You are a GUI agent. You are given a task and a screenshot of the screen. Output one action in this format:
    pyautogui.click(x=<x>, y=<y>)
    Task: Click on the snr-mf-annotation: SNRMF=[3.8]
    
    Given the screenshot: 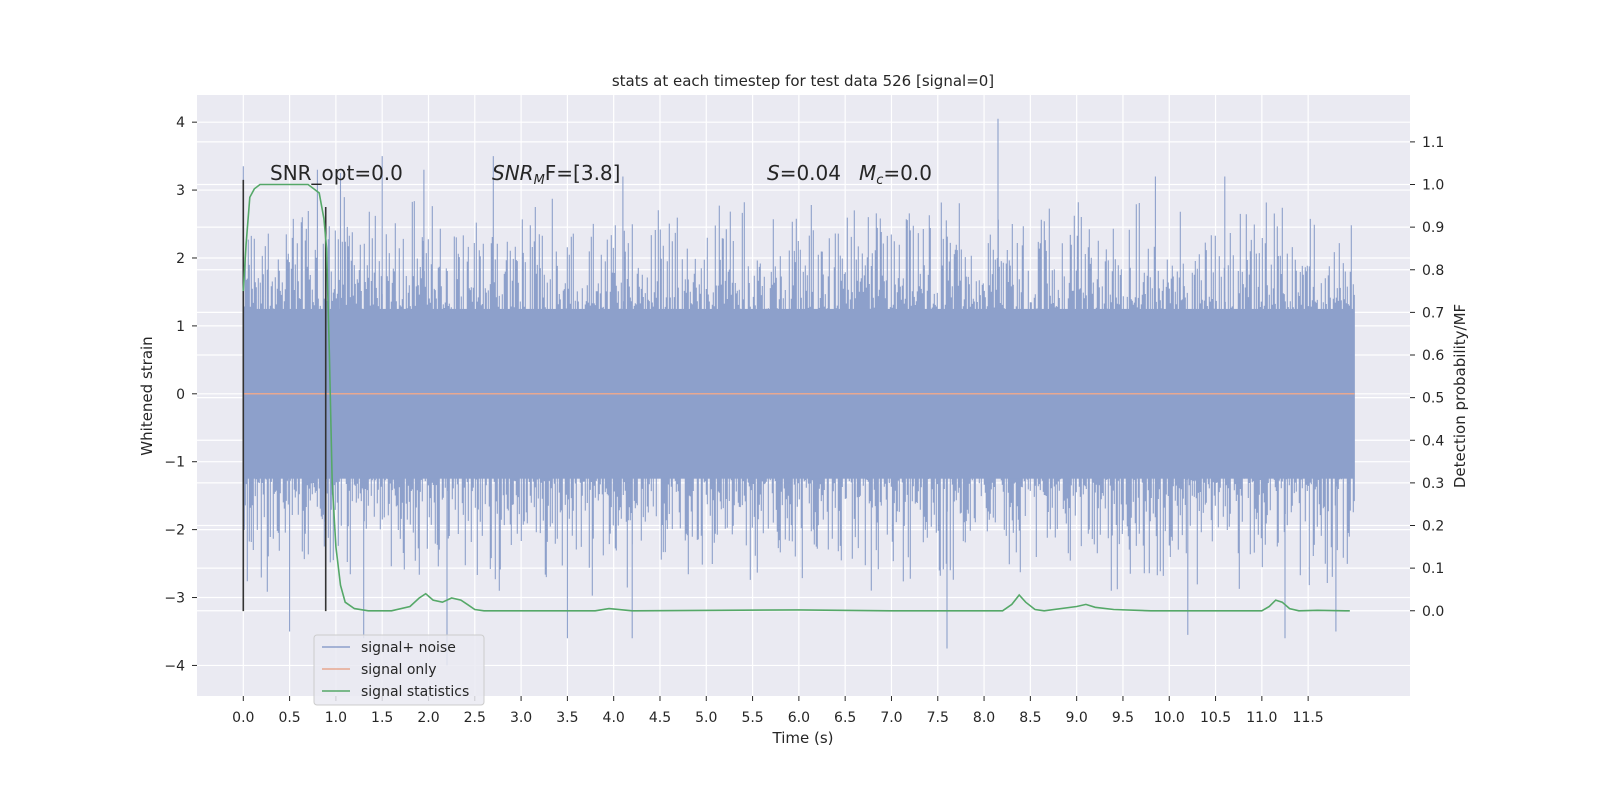 What is the action you would take?
    pyautogui.click(x=556, y=174)
    